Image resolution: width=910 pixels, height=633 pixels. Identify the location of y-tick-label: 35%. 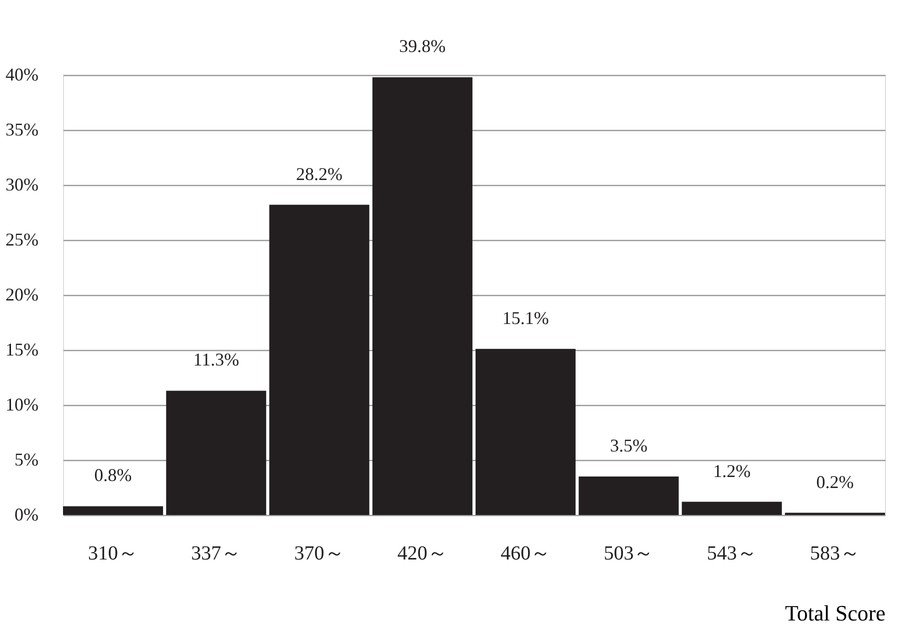
(22, 130).